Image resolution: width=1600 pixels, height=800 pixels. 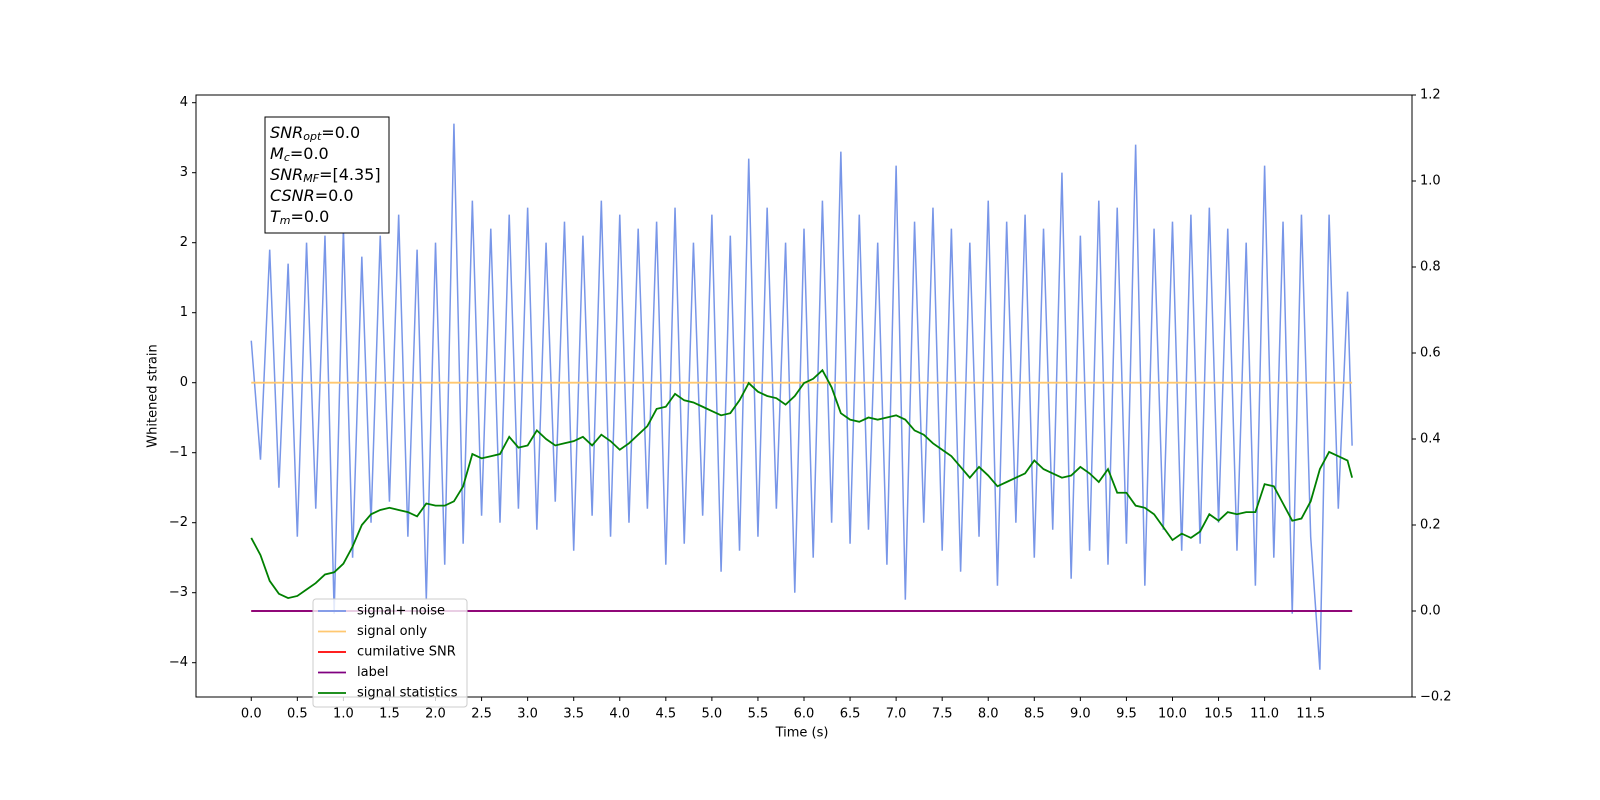 I want to click on legend-label: signal only, so click(x=392, y=631).